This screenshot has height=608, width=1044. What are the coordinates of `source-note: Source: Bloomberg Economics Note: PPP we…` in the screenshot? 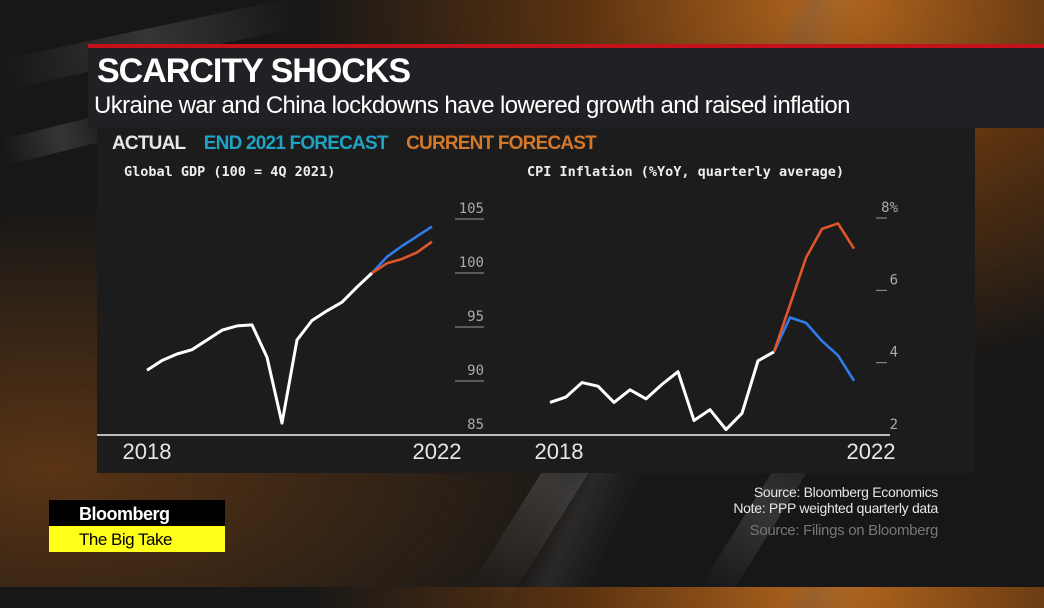 It's located at (835, 500).